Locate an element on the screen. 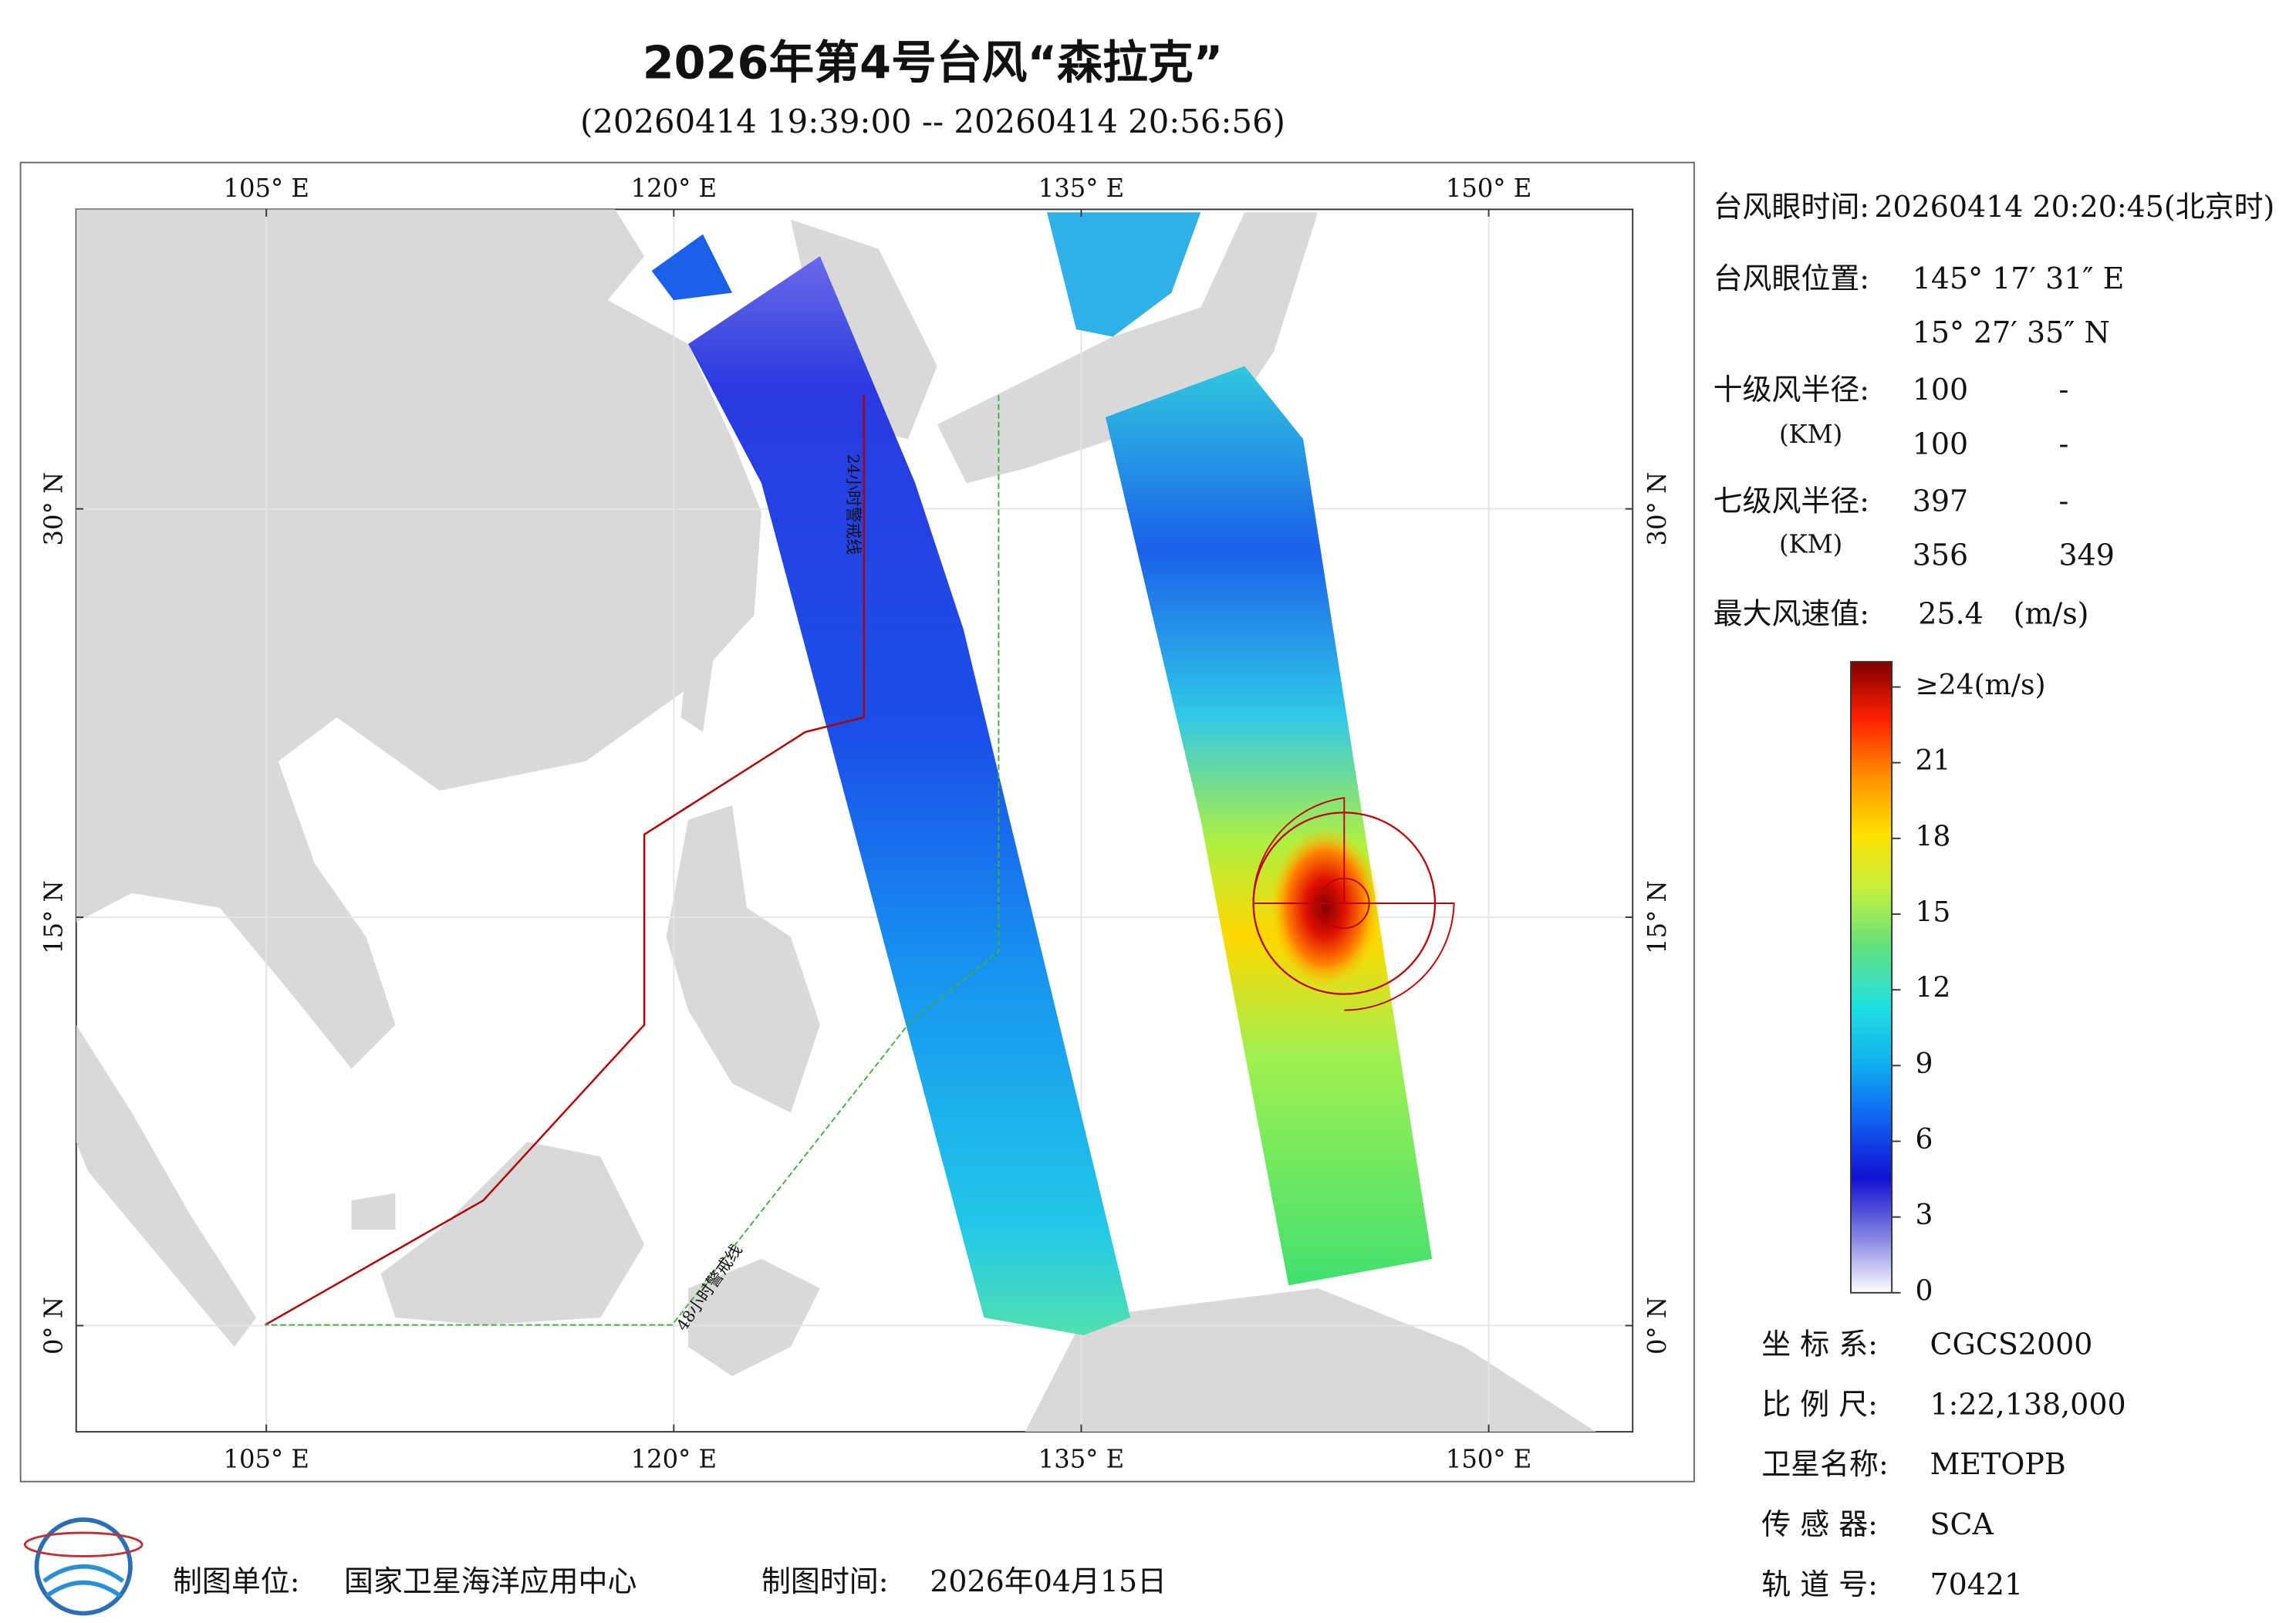 Image resolution: width=2296 pixels, height=1623 pixels. colorbar-label: 15 is located at coordinates (1932, 912).